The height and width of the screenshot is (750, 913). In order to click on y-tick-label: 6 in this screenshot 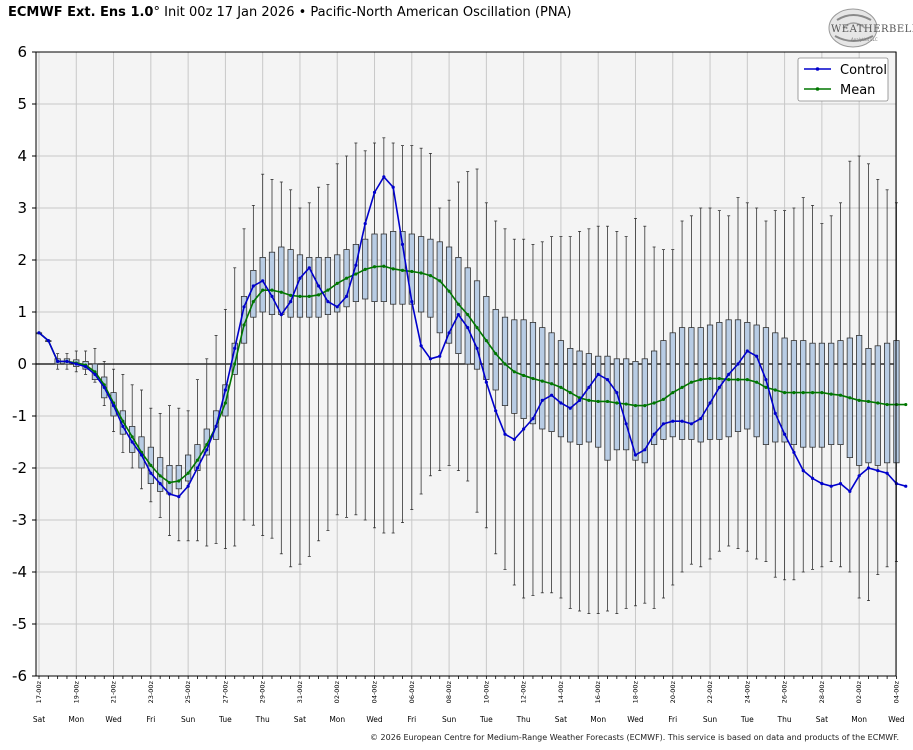, I will do `click(22, 52)`.